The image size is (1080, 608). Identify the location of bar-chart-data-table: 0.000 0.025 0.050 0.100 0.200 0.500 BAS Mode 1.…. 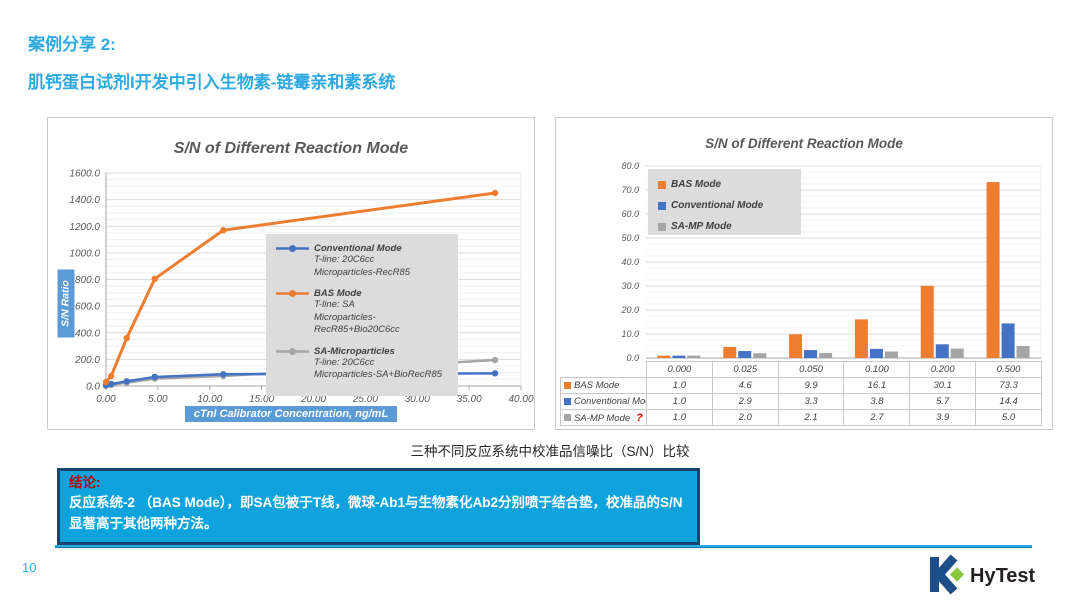
(801, 393).